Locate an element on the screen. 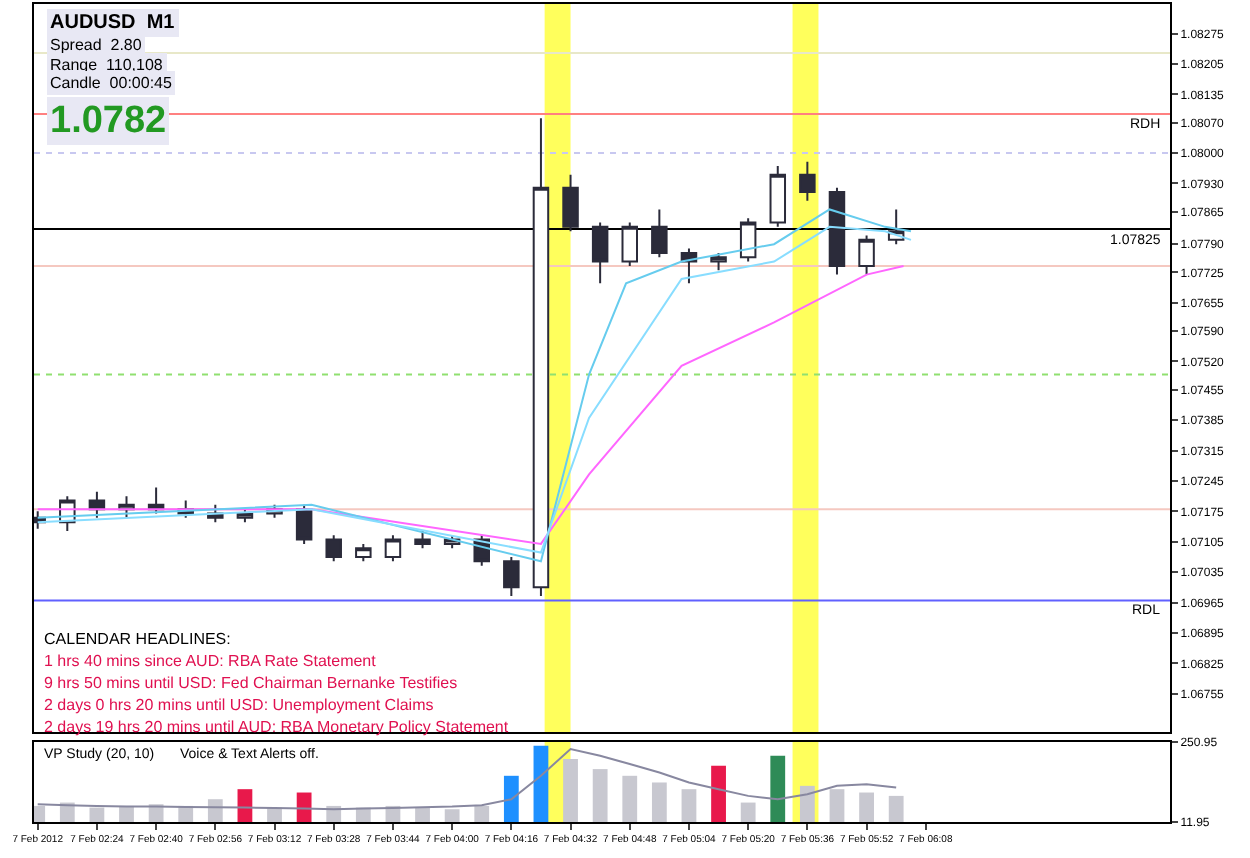  annotation: 1 hrs 40 mins since AUD: RBA Rate Statement is located at coordinates (211, 661).